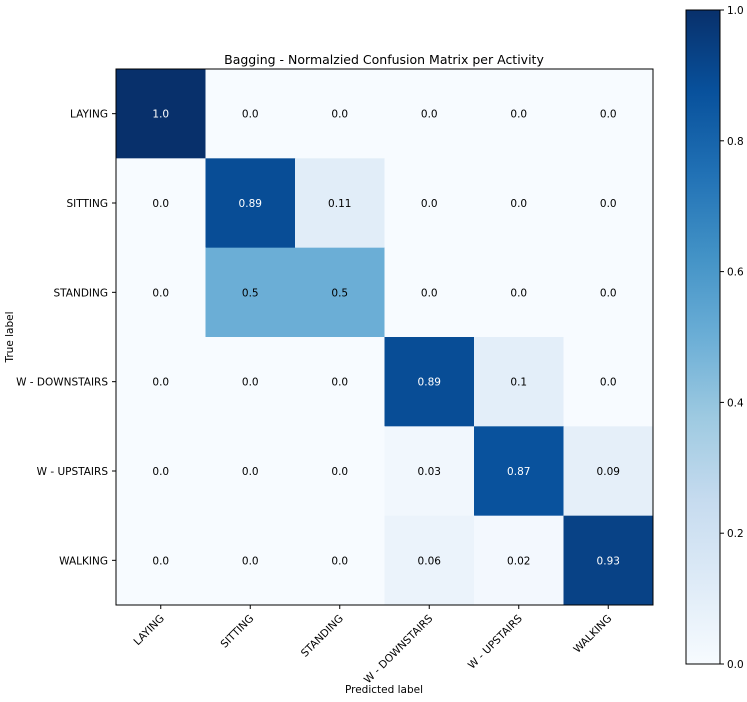 The image size is (747, 702). I want to click on cell-value-label: 0.11, so click(339, 204).